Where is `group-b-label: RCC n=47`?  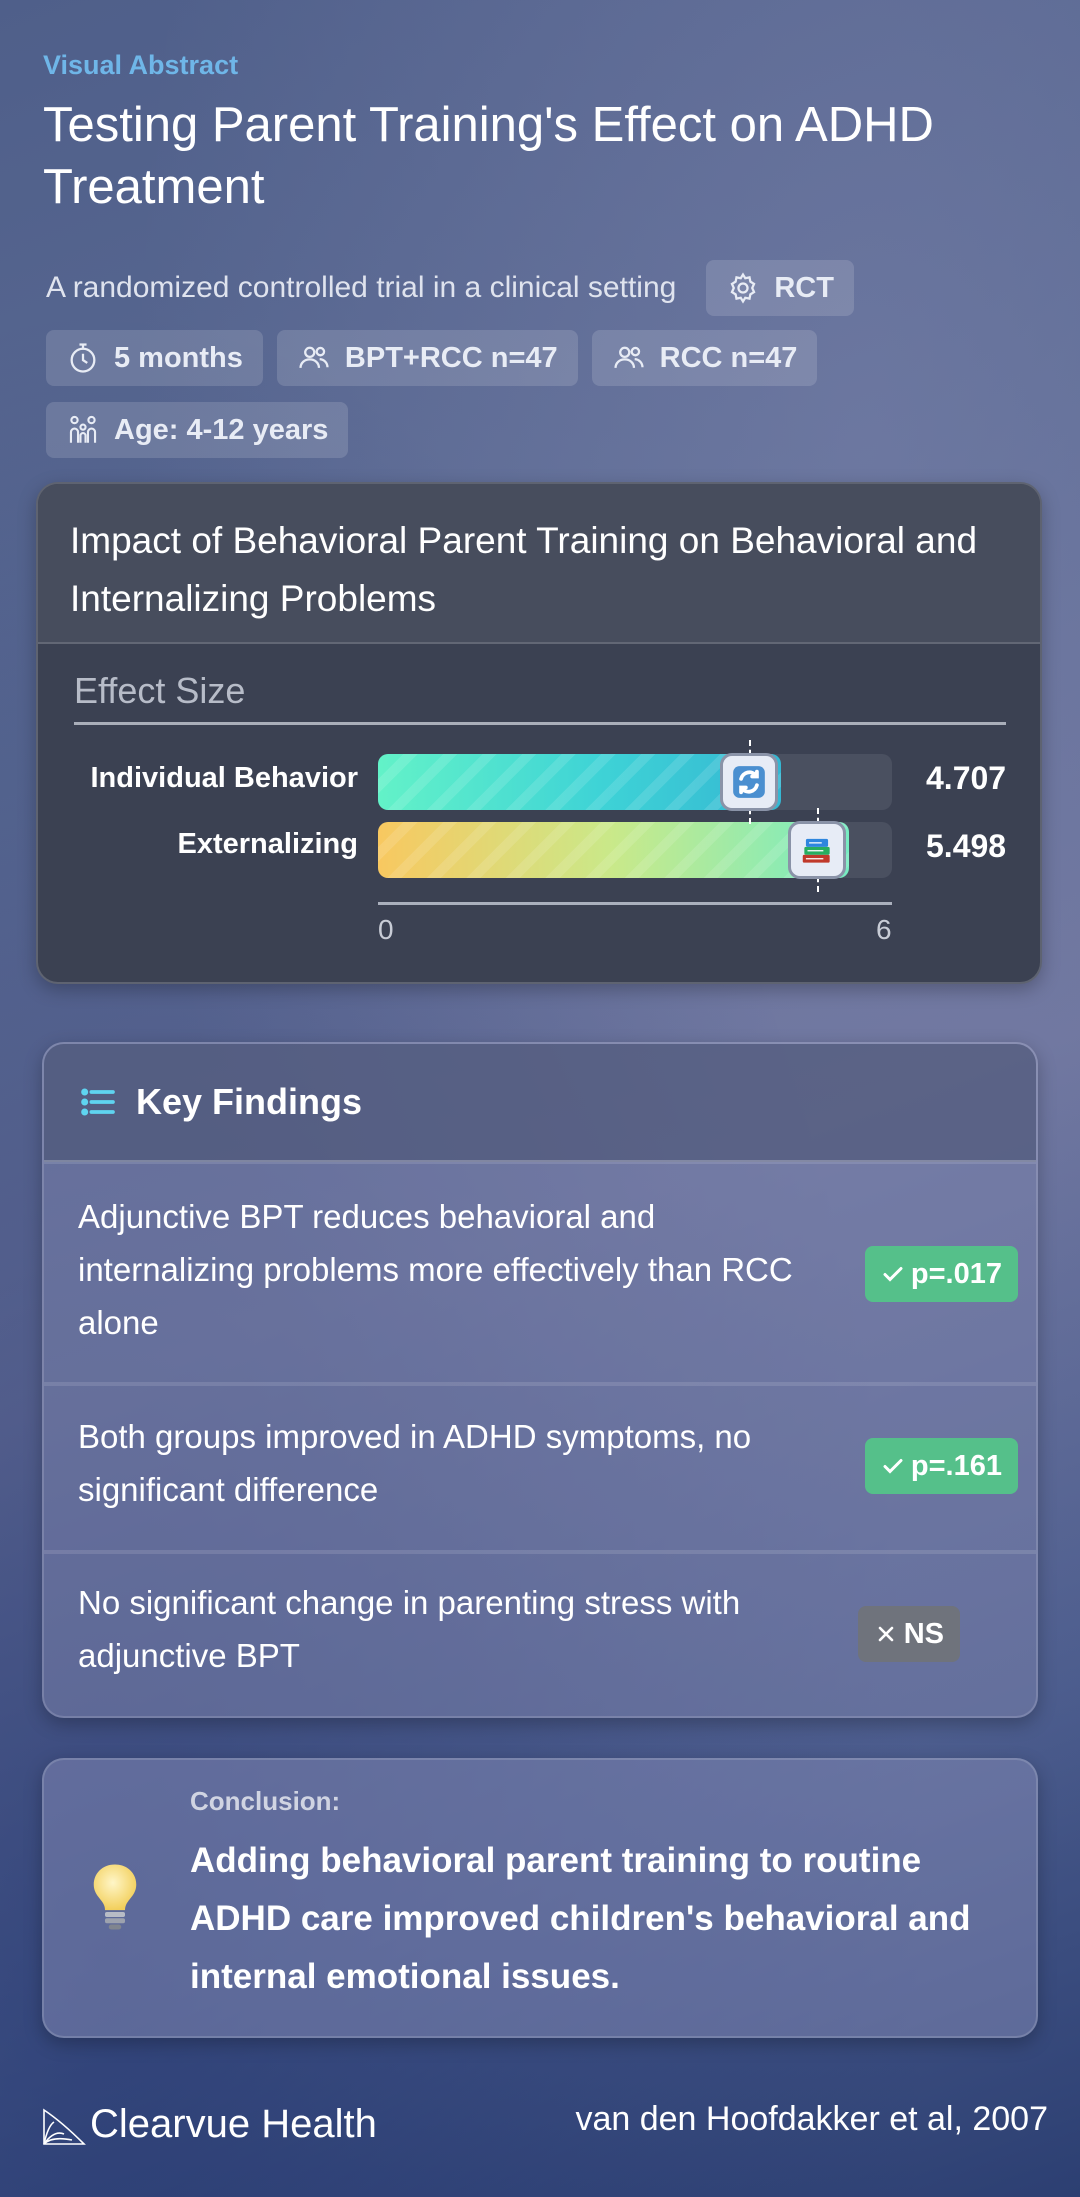
group-b-label: RCC n=47 is located at coordinates (728, 357).